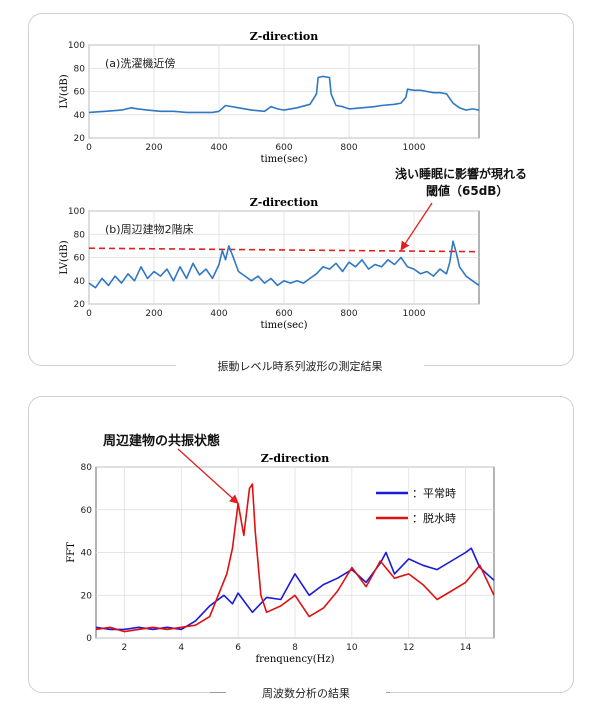 The image size is (600, 714). I want to click on x-axis-label: frenquency(Hz), so click(294, 659).